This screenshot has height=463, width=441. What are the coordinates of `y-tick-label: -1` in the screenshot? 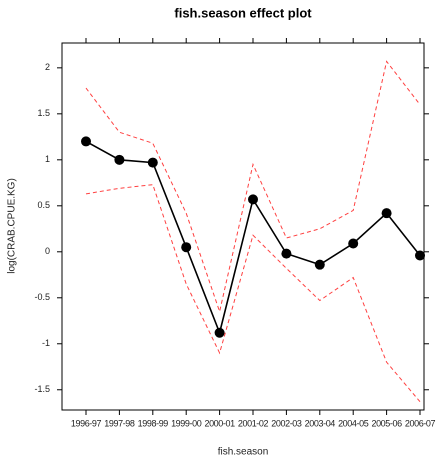 It's located at (46, 343).